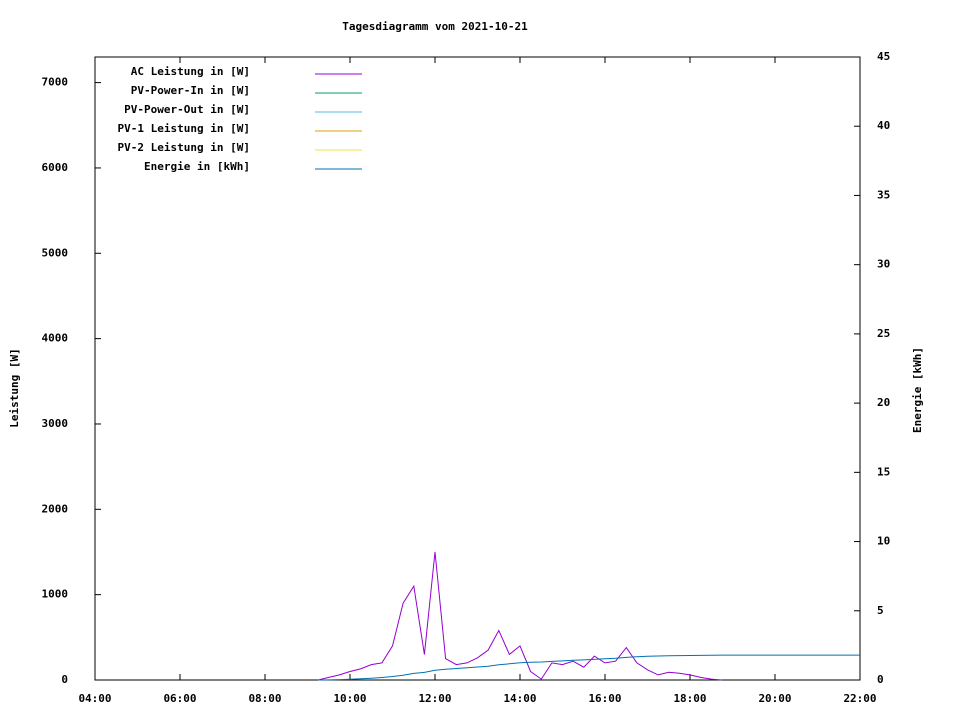  What do you see at coordinates (859, 698) in the screenshot?
I see `x-tick-label: 22:00` at bounding box center [859, 698].